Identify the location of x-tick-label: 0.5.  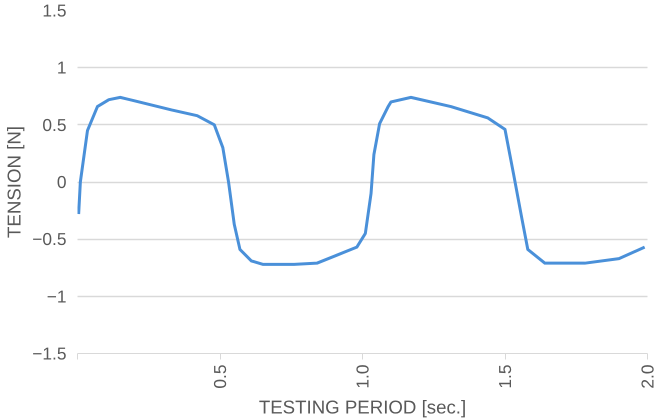
(220, 376).